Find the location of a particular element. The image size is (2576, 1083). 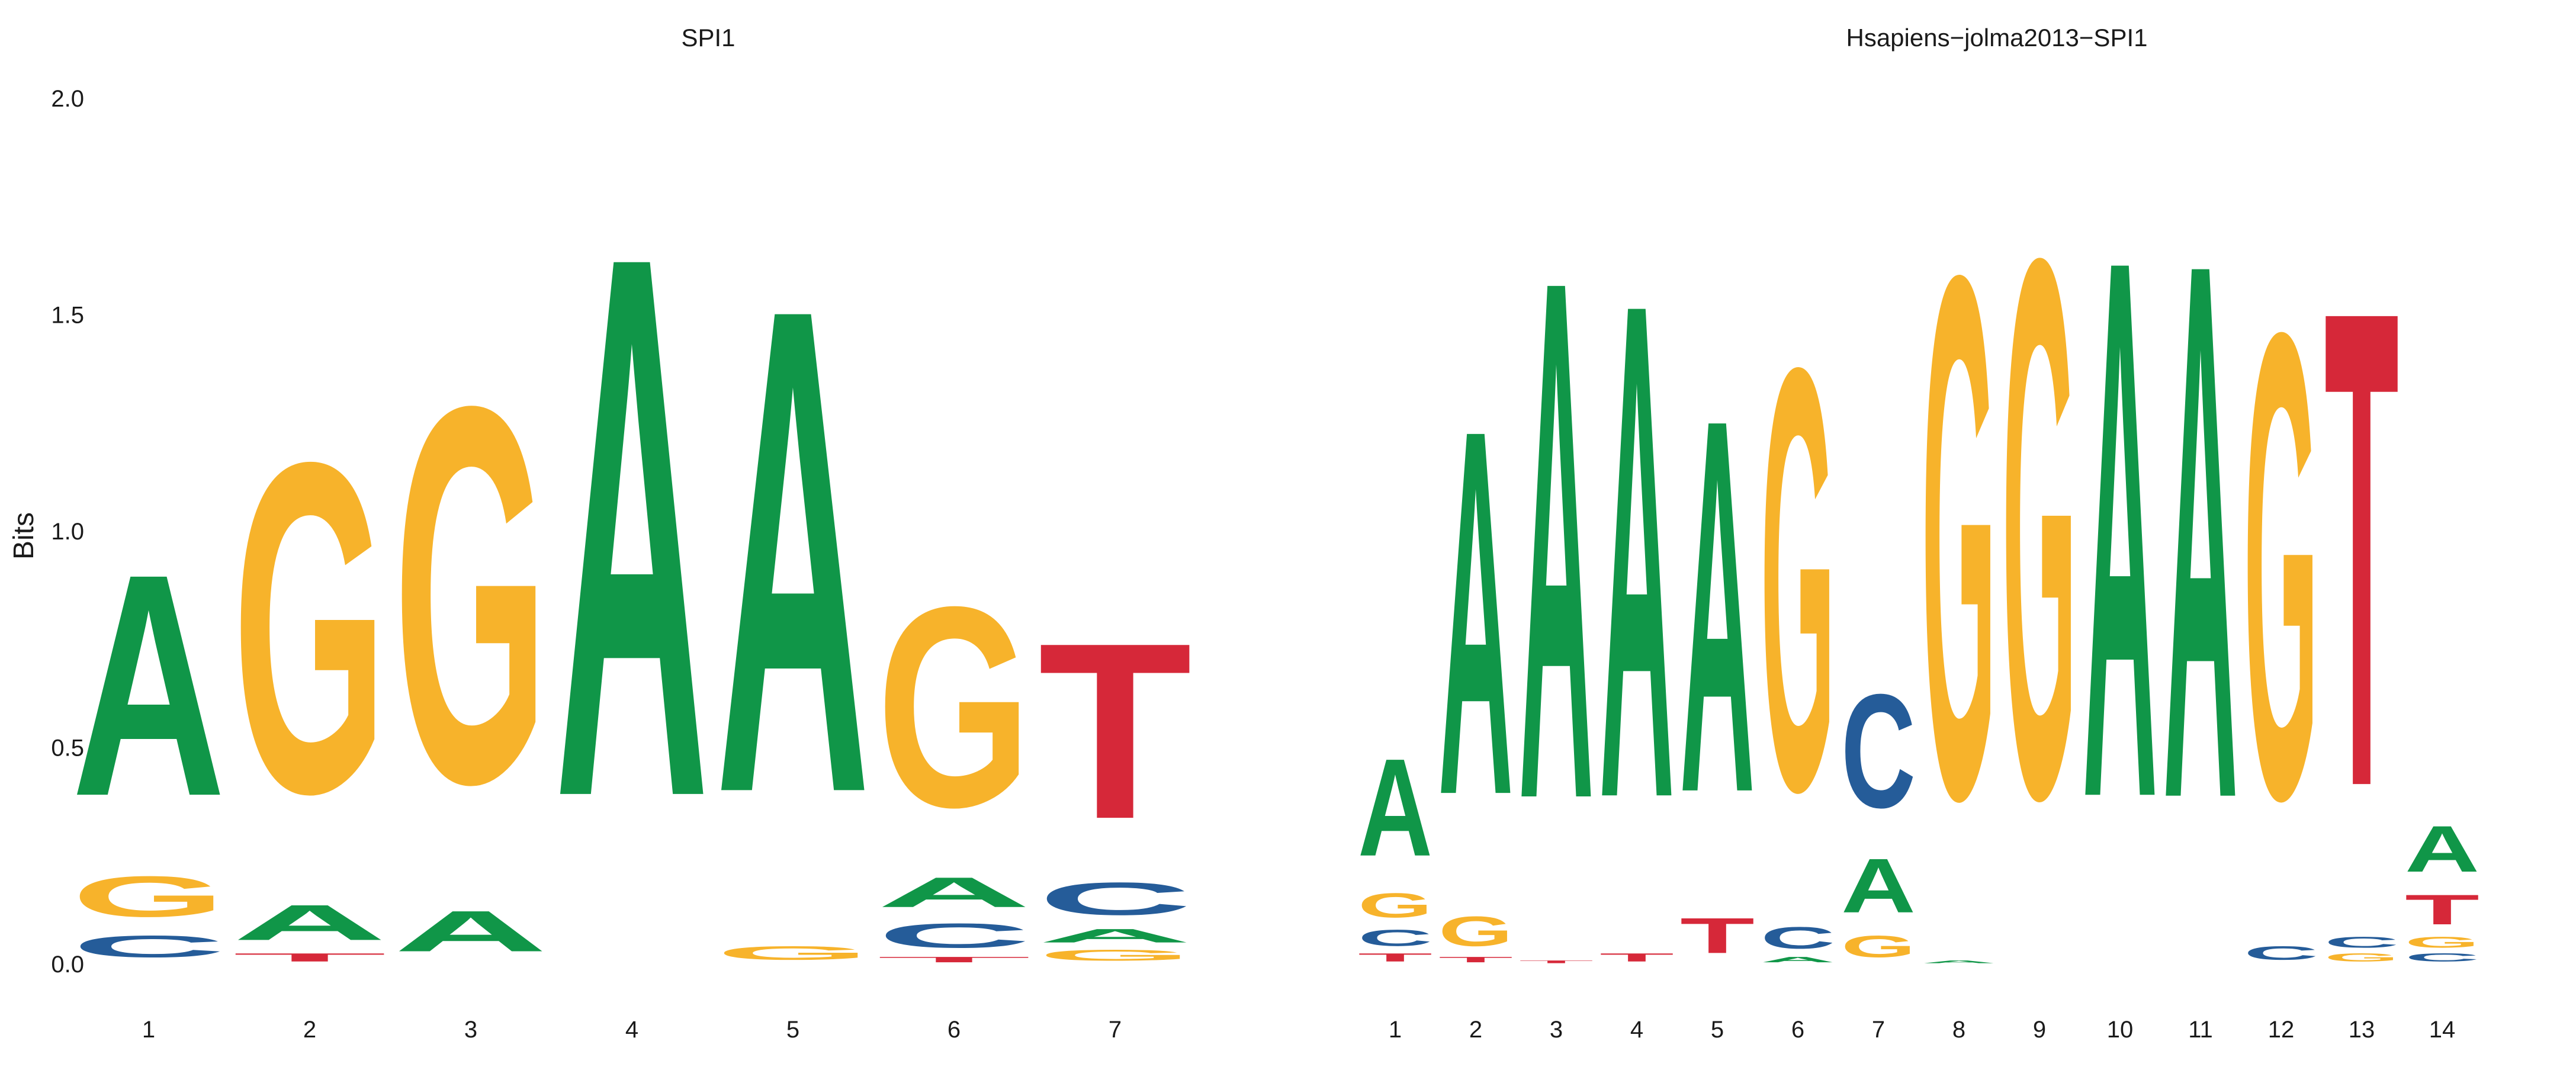

y-tick-label: 1.0 is located at coordinates (67, 532).